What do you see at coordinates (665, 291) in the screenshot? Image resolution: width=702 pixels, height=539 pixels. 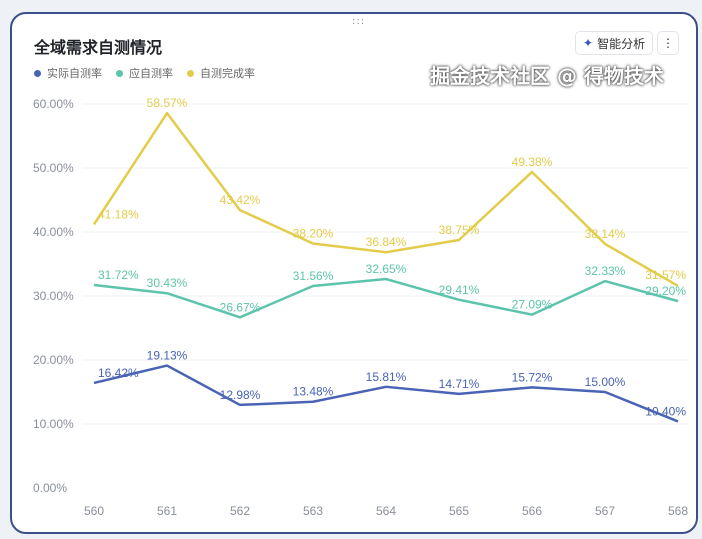 I see `data-label: 29.20%` at bounding box center [665, 291].